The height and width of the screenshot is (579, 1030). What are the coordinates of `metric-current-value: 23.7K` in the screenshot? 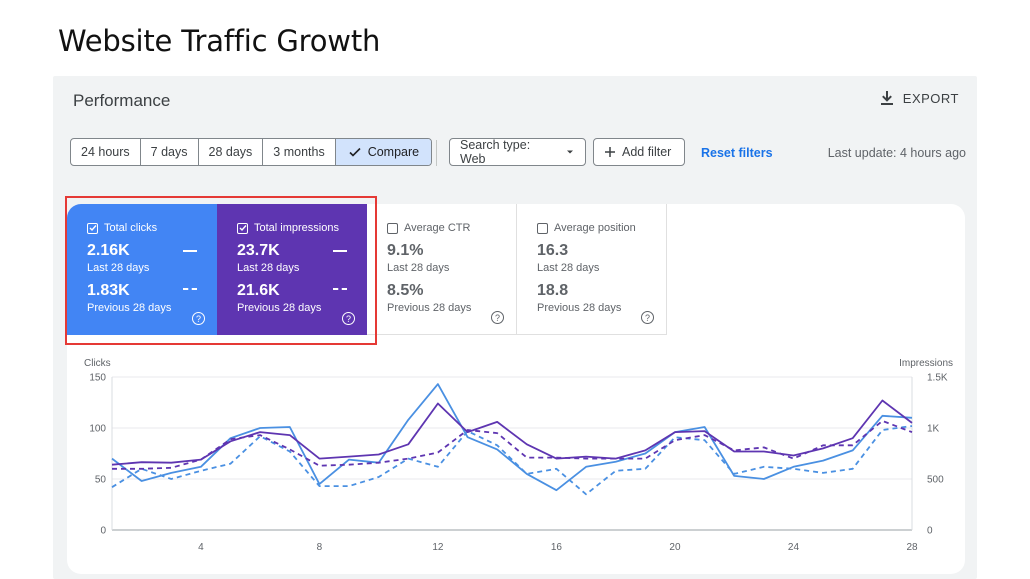 It's located at (258, 250).